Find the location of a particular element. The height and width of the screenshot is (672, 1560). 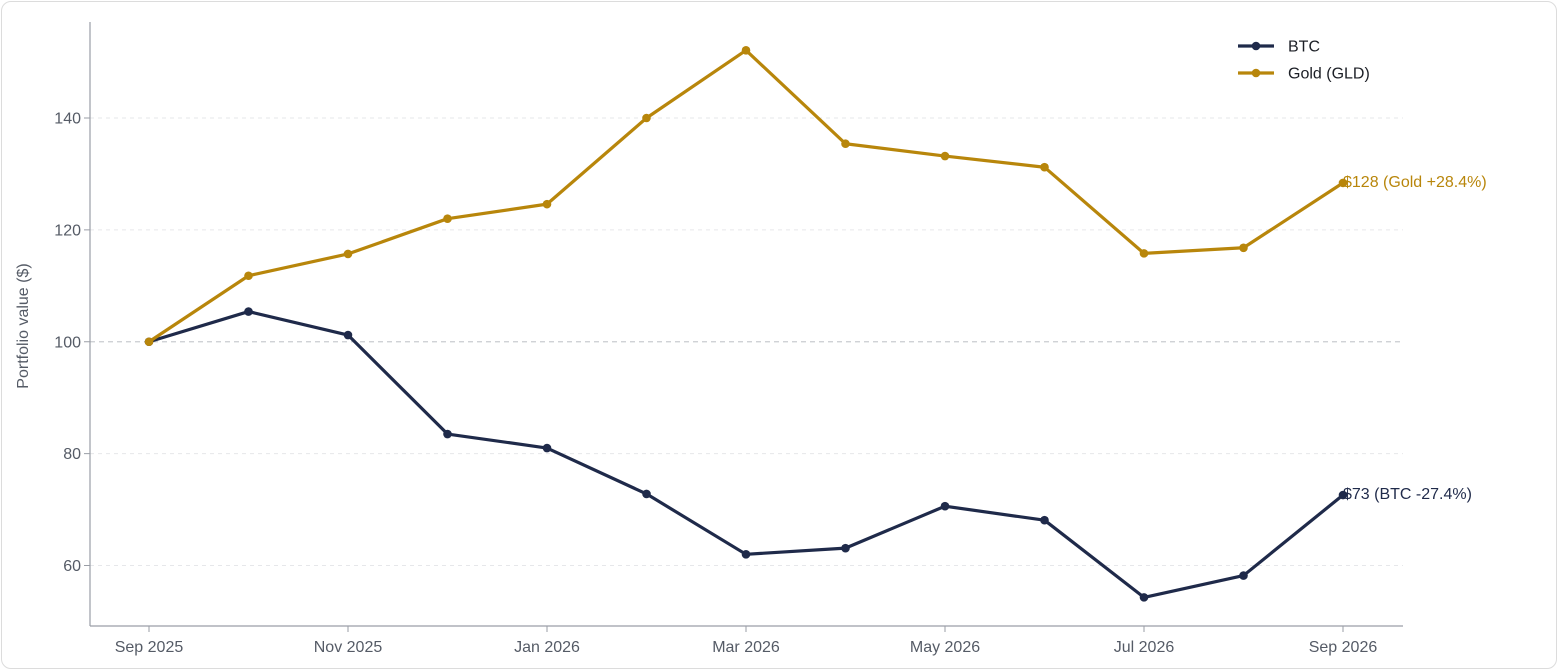

y-axis-label: Portfolio value ($) is located at coordinates (23, 325).